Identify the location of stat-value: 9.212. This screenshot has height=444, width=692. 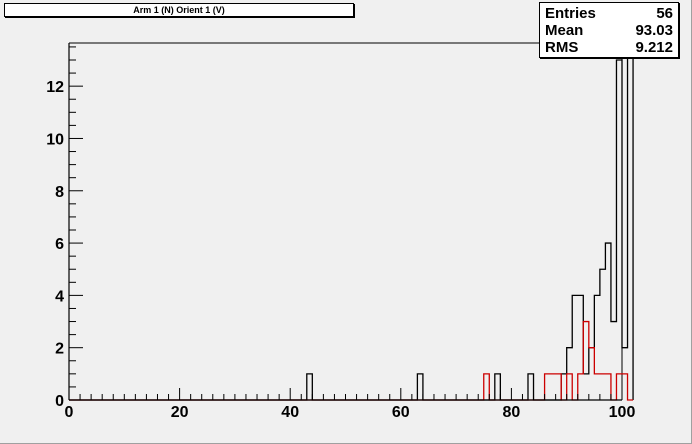
(654, 47).